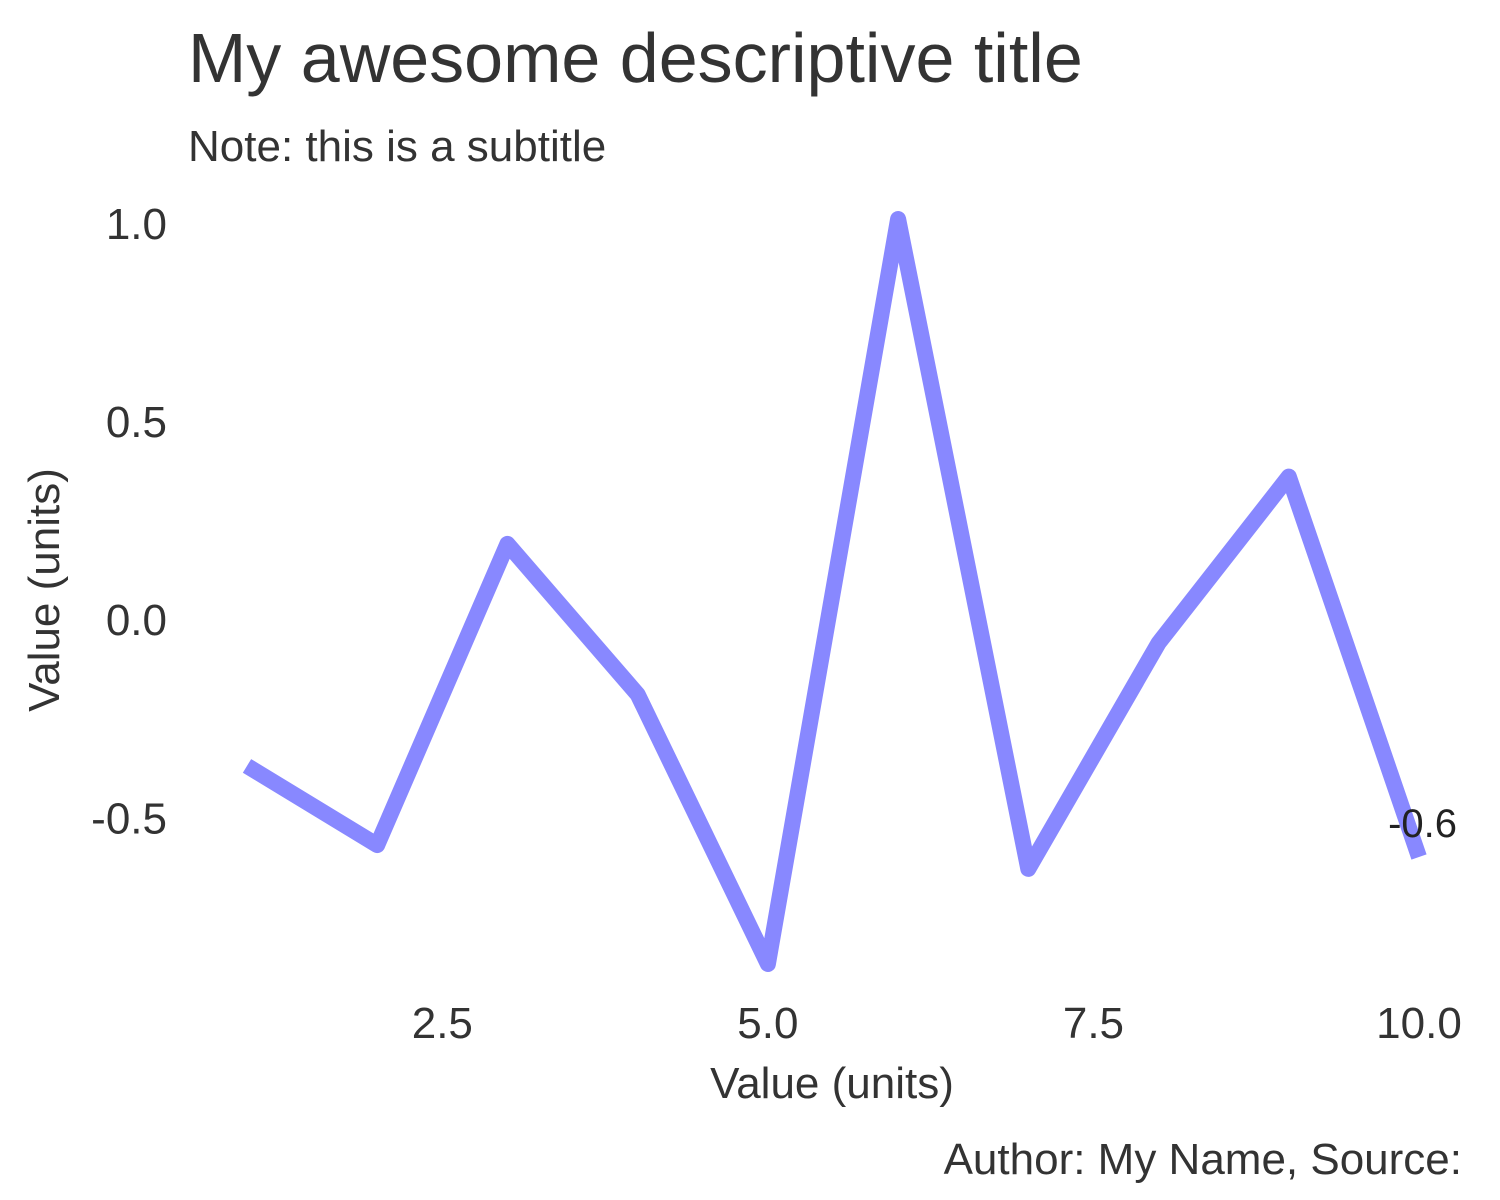 Image resolution: width=1500 pixels, height=1200 pixels. I want to click on end-value-label: -0.6, so click(1422, 824).